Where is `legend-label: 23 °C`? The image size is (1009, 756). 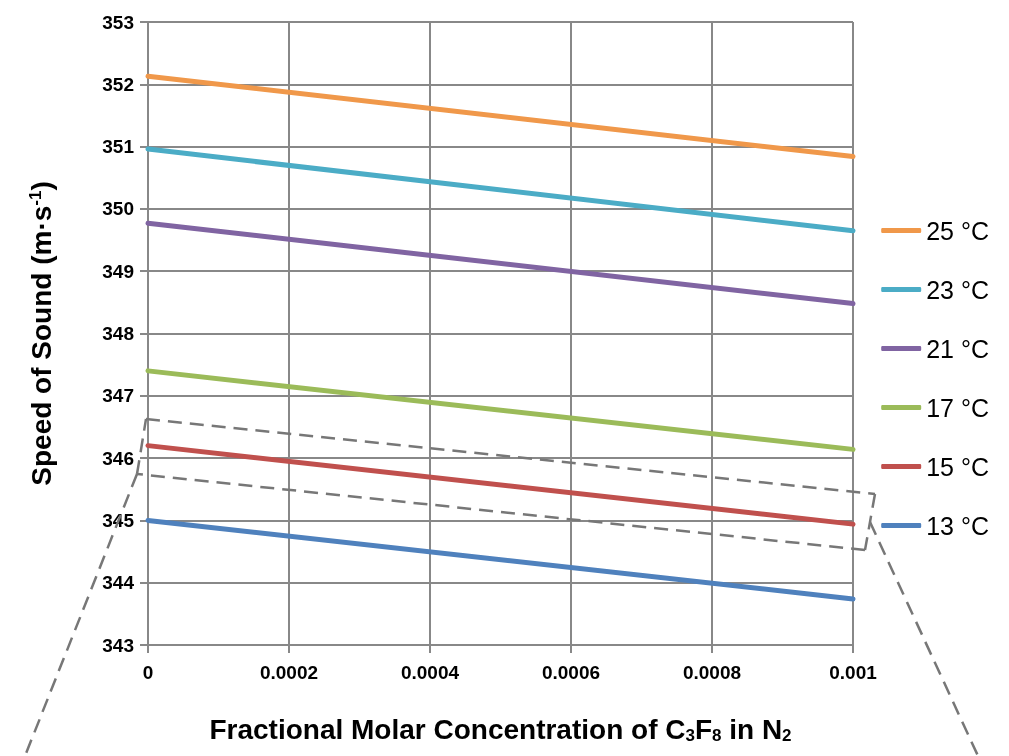 legend-label: 23 °C is located at coordinates (958, 289).